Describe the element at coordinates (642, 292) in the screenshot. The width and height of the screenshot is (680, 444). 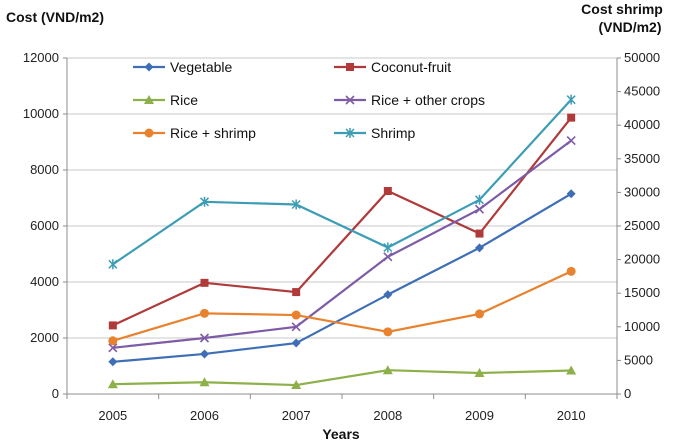
I see `y2-tick-label: 15000` at that location.